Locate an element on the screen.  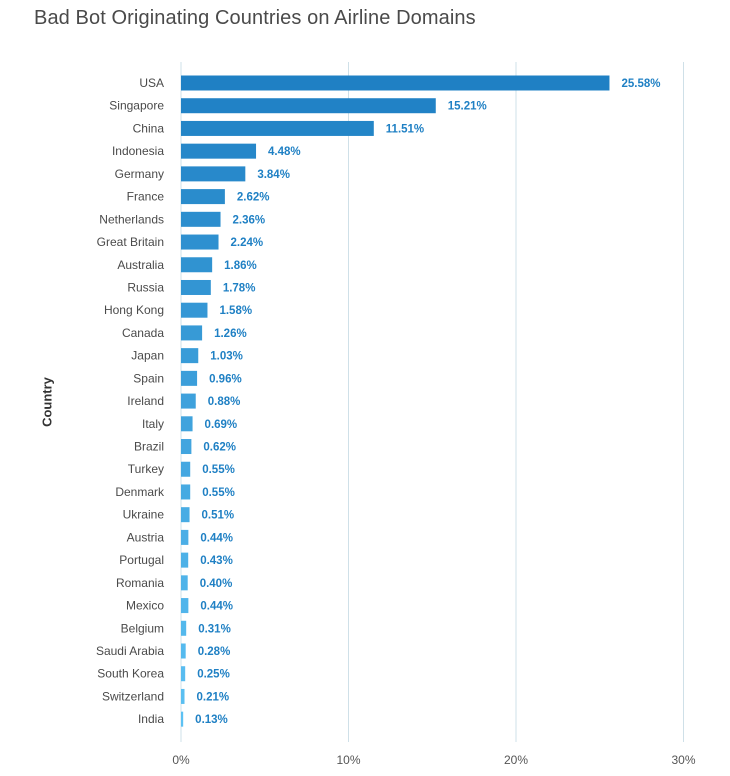
value-label: 25.58% is located at coordinates (640, 84).